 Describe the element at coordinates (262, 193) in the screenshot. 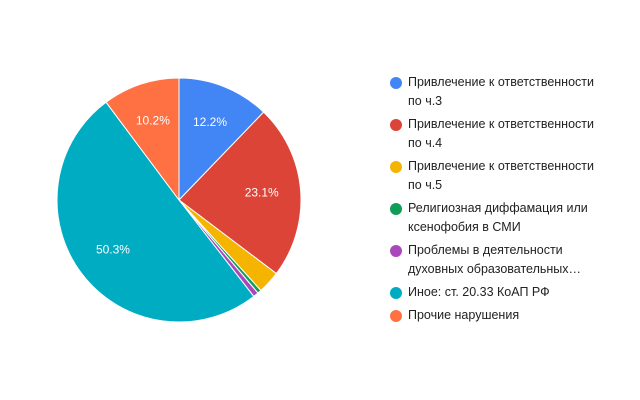

I see `slice-label: 23.1%` at that location.